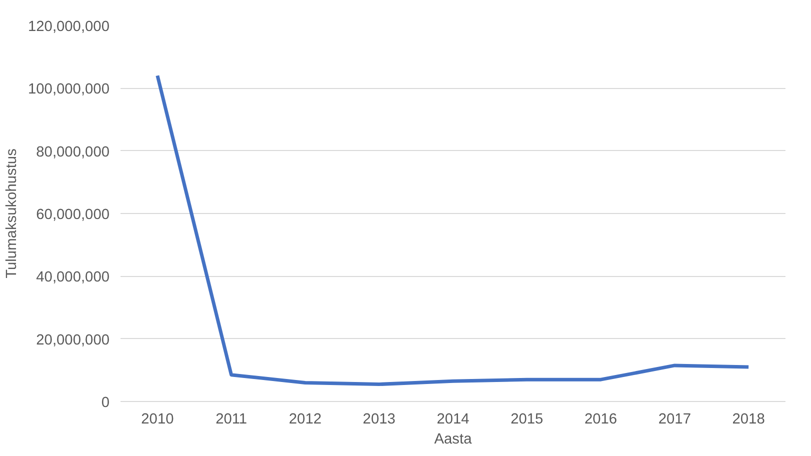 The image size is (811, 456). I want to click on y-tick-label: 0, so click(105, 403).